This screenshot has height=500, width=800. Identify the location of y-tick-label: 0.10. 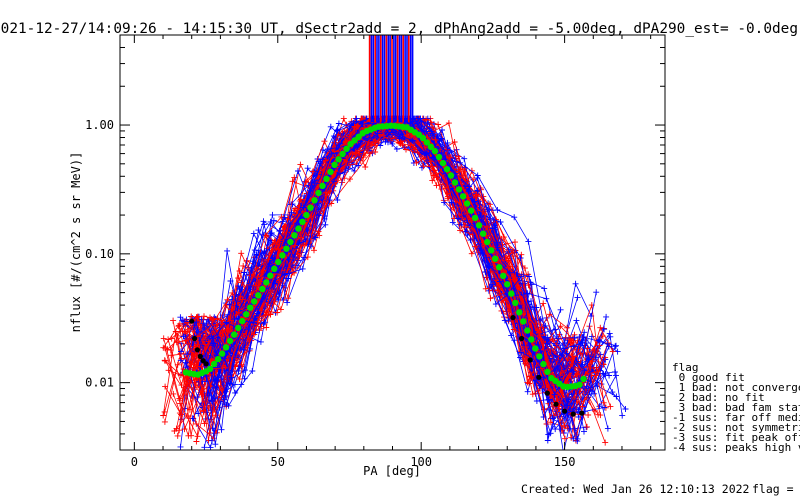
(99, 254).